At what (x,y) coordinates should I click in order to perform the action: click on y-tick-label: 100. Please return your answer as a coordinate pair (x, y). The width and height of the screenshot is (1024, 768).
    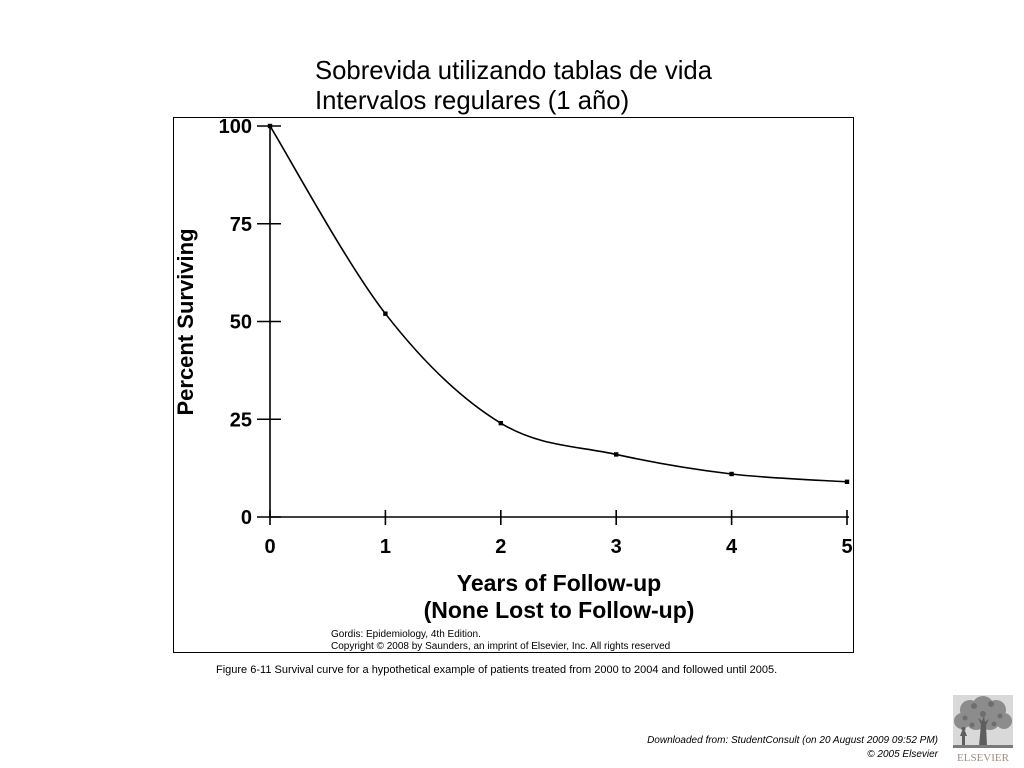
    Looking at the image, I should click on (235, 127).